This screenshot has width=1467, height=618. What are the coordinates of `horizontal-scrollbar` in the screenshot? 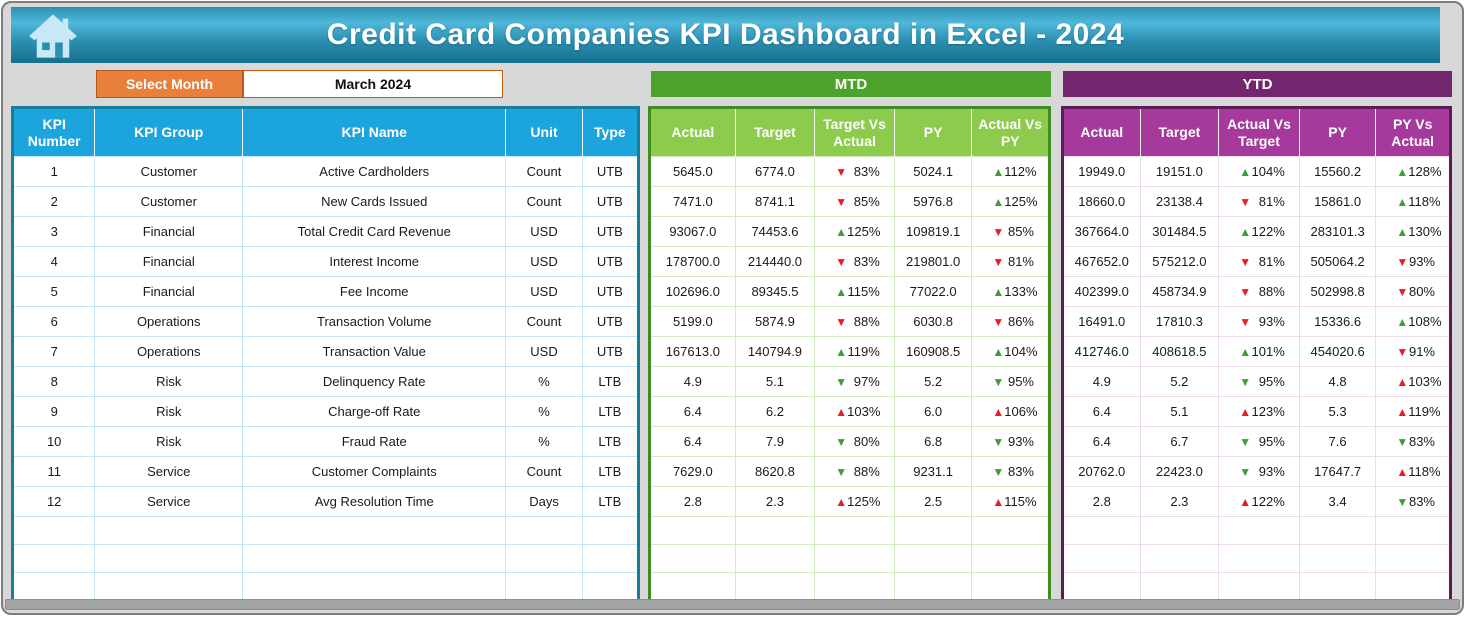 It's located at (732, 604).